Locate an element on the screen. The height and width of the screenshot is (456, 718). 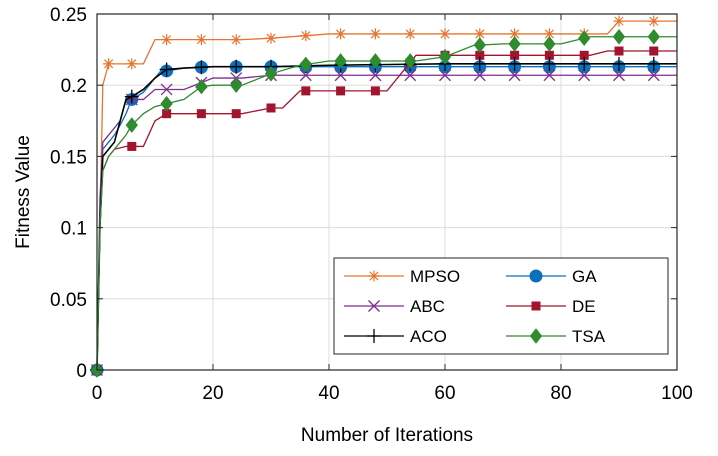
legend-marker-ga is located at coordinates (536, 276).